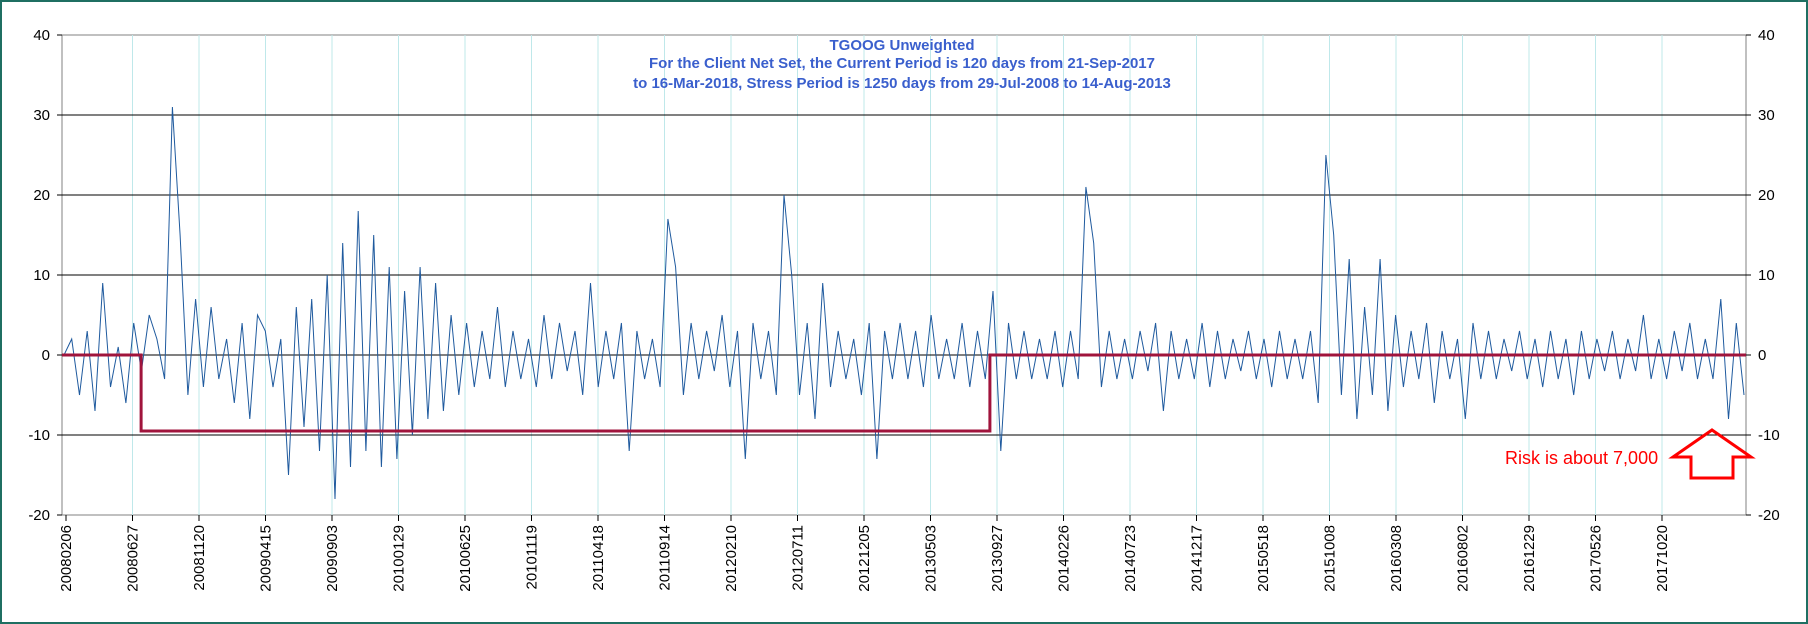 This screenshot has width=1808, height=624. I want to click on y-tick-label-left: -10, so click(39, 435).